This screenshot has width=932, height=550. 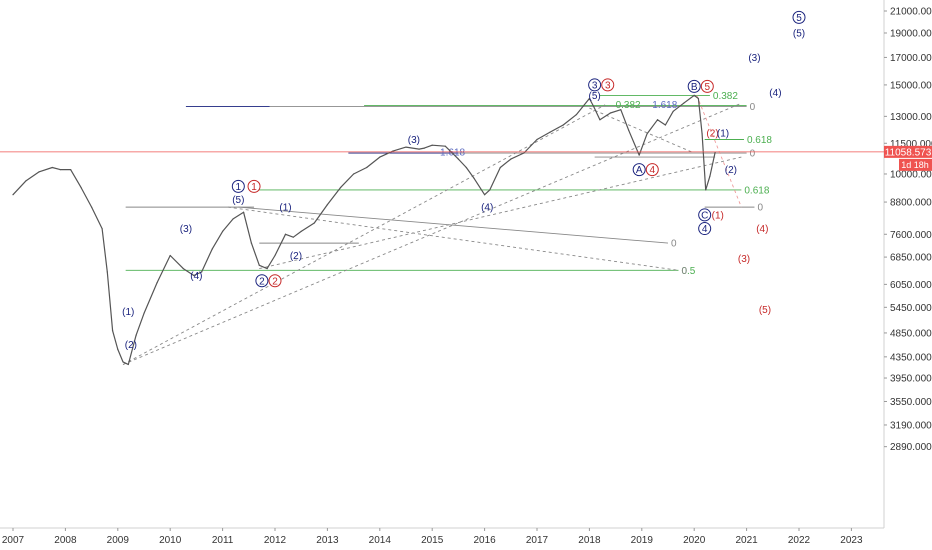 I want to click on y-tick-label: 10000.000, so click(x=911, y=174).